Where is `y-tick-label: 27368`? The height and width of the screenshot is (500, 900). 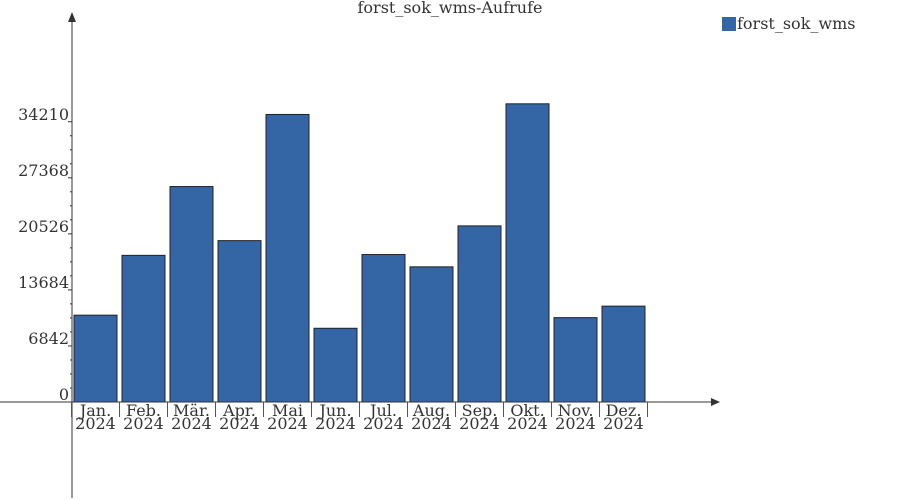 y-tick-label: 27368 is located at coordinates (43, 170).